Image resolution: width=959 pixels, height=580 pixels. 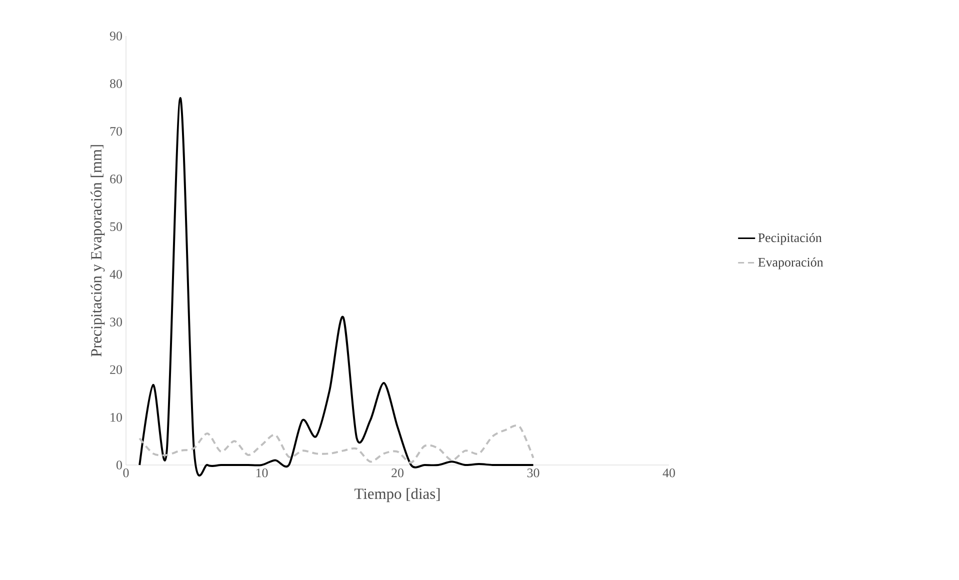 I want to click on y-tick-label: 80, so click(x=116, y=83).